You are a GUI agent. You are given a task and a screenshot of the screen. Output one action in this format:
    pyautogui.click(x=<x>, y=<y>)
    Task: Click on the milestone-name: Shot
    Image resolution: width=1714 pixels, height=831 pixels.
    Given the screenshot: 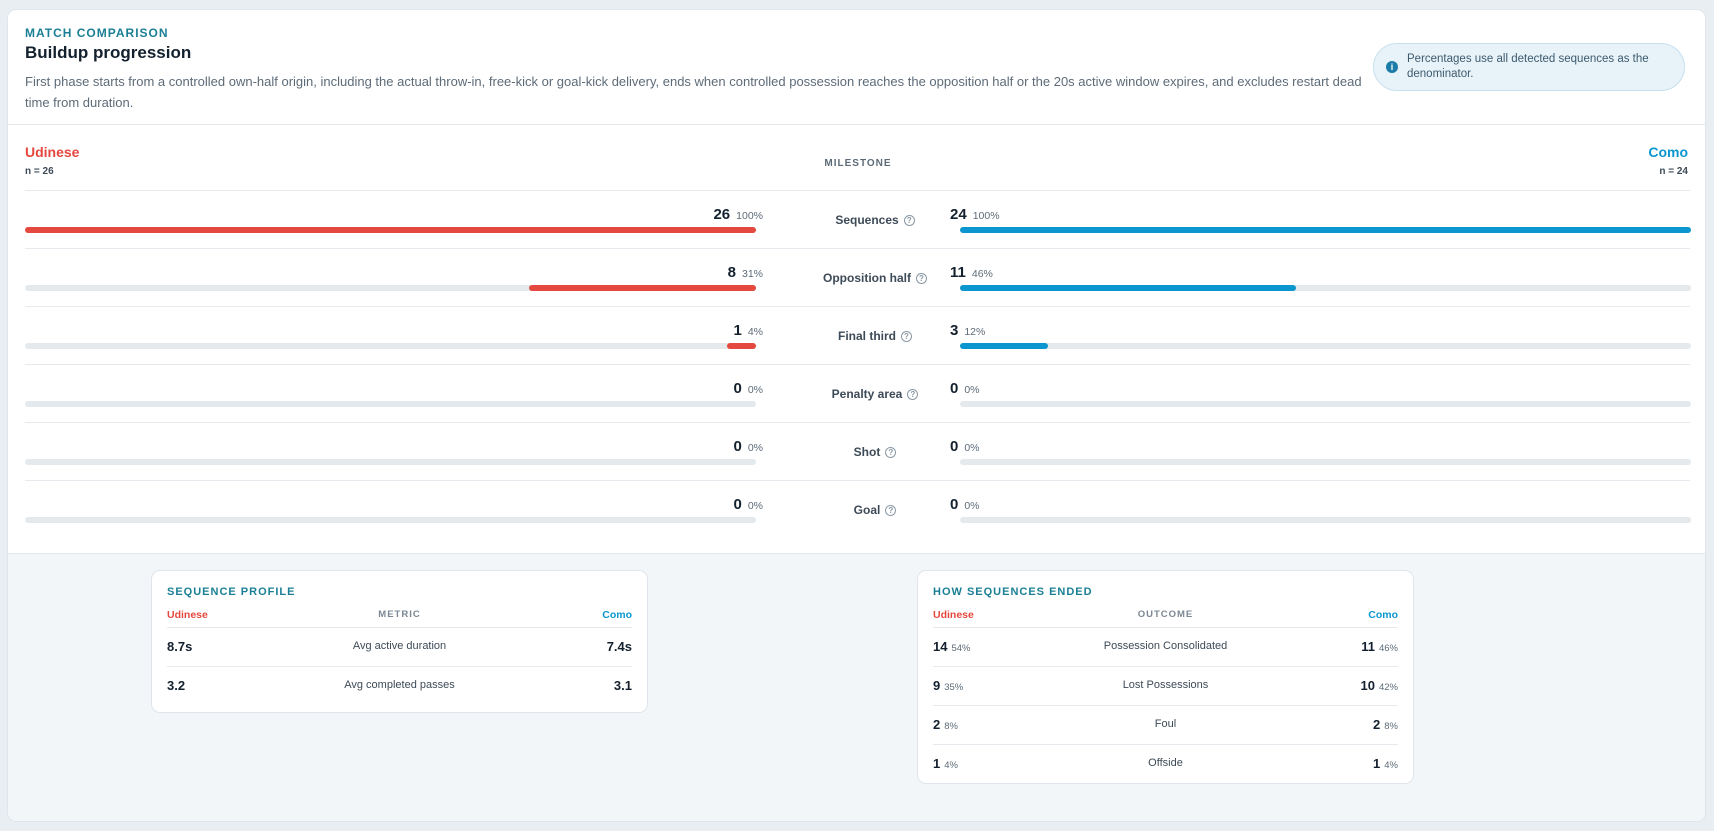 What is the action you would take?
    pyautogui.click(x=867, y=452)
    